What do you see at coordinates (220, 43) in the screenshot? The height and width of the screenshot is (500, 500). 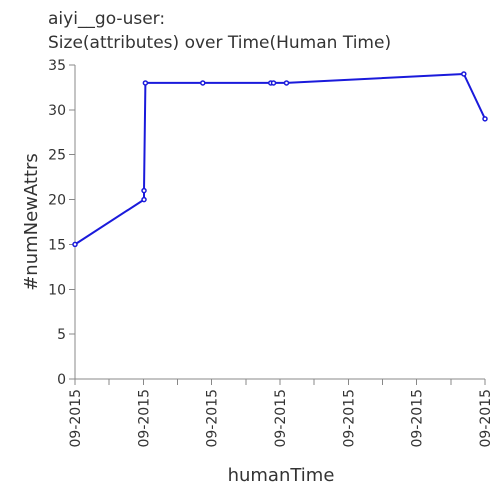 I see `chart-title-line-2: Size(attributes) over Time(Human Time)` at bounding box center [220, 43].